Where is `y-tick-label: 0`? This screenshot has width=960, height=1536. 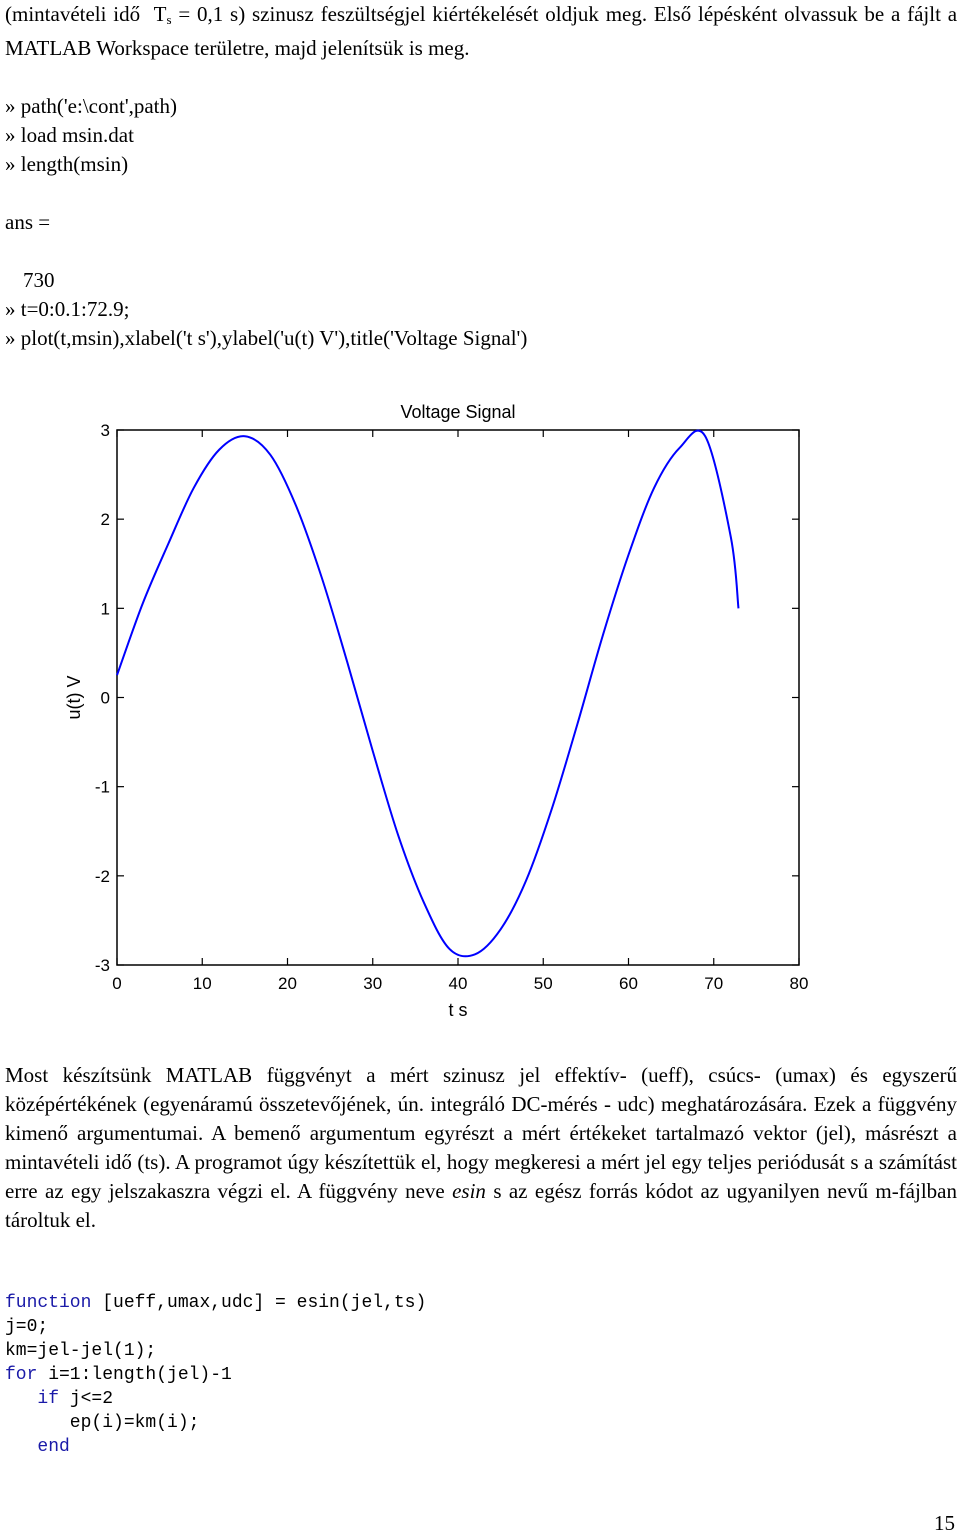
y-tick-label: 0 is located at coordinates (105, 698).